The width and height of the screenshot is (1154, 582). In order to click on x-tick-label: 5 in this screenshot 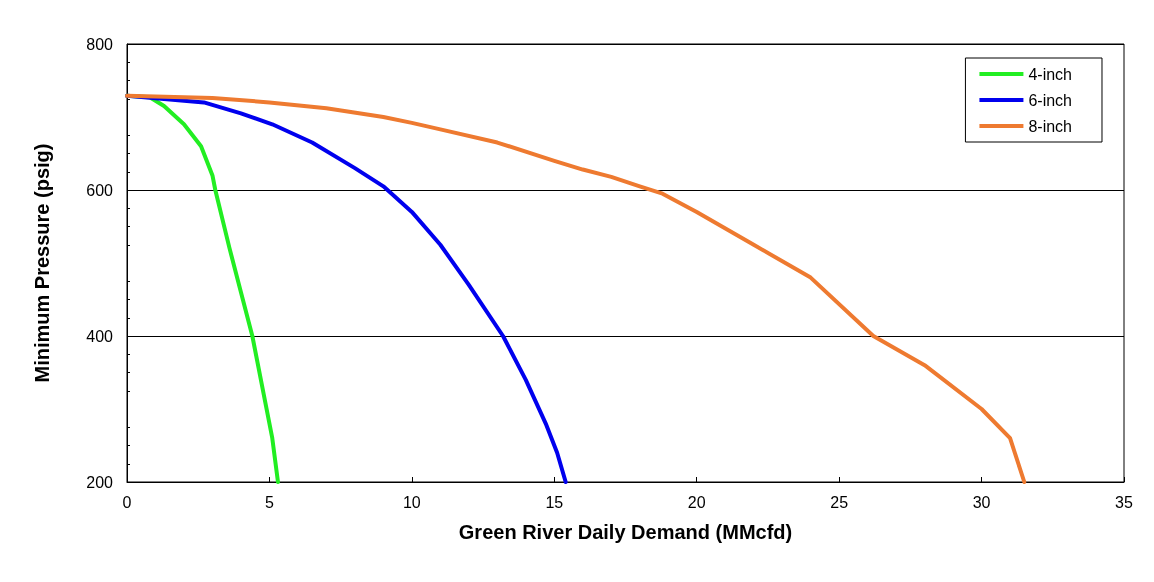, I will do `click(269, 502)`.